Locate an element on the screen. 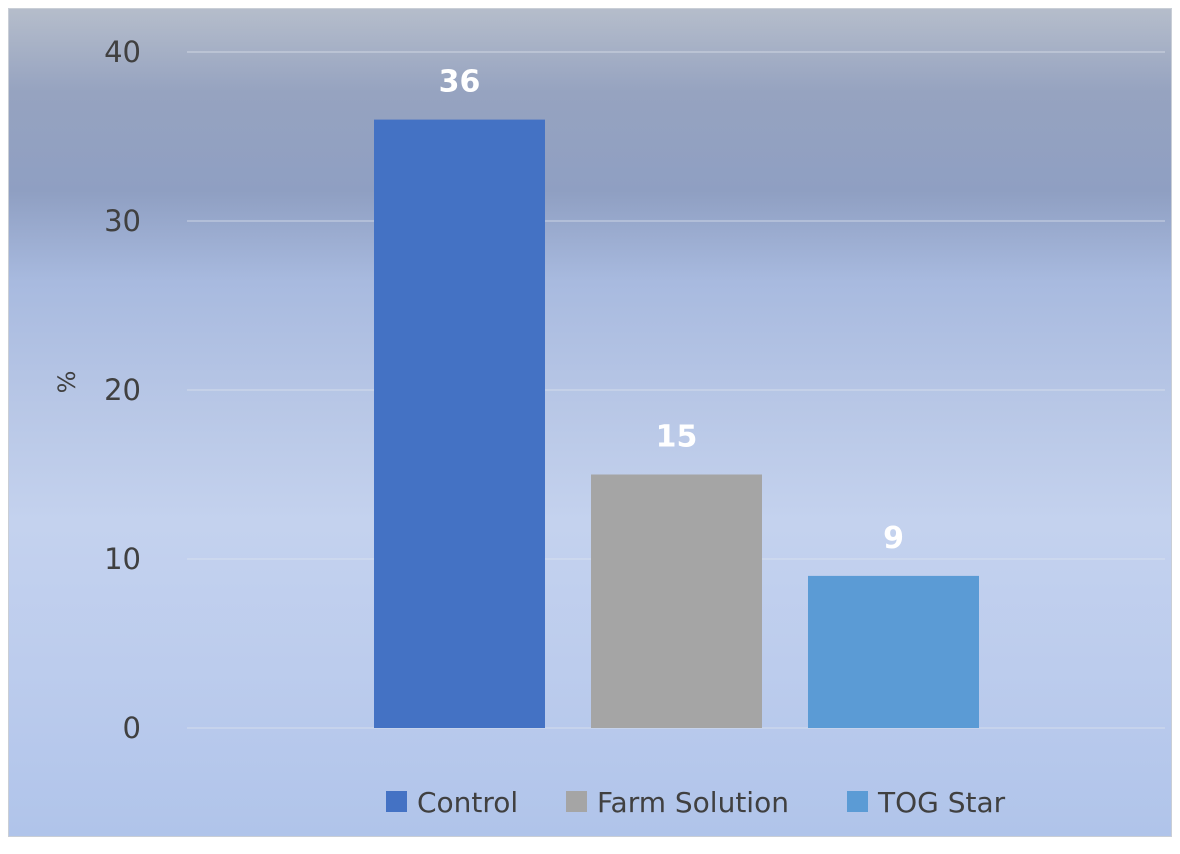 The height and width of the screenshot is (854, 1180). legend-item: Control is located at coordinates (452, 802).